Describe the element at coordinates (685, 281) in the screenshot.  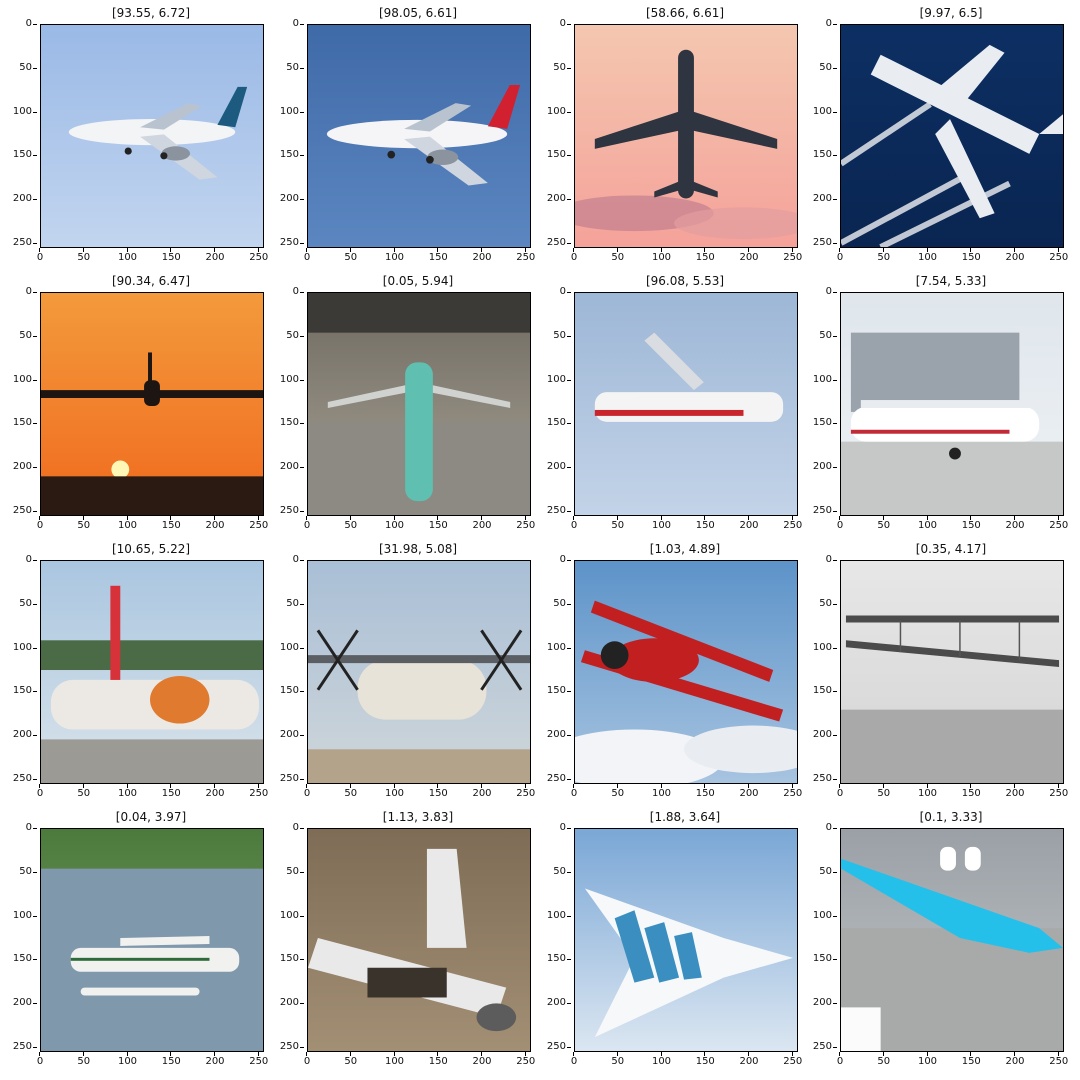
I see `panel-title: [96.08, 5.53]` at that location.